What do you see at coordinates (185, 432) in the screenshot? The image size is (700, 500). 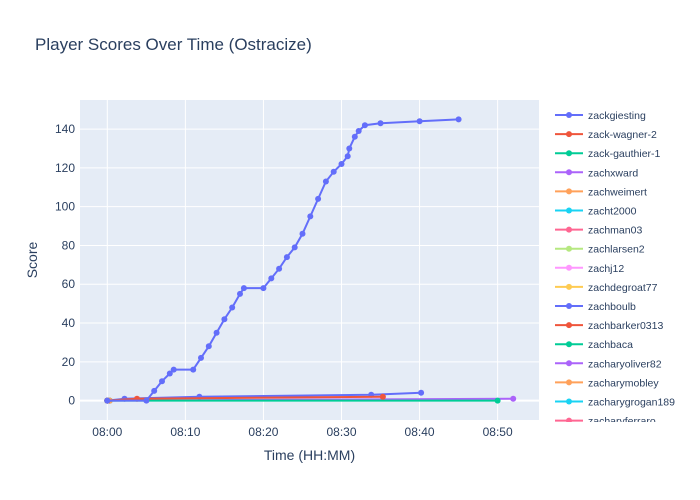 I see `x-tick-label: 08:10` at bounding box center [185, 432].